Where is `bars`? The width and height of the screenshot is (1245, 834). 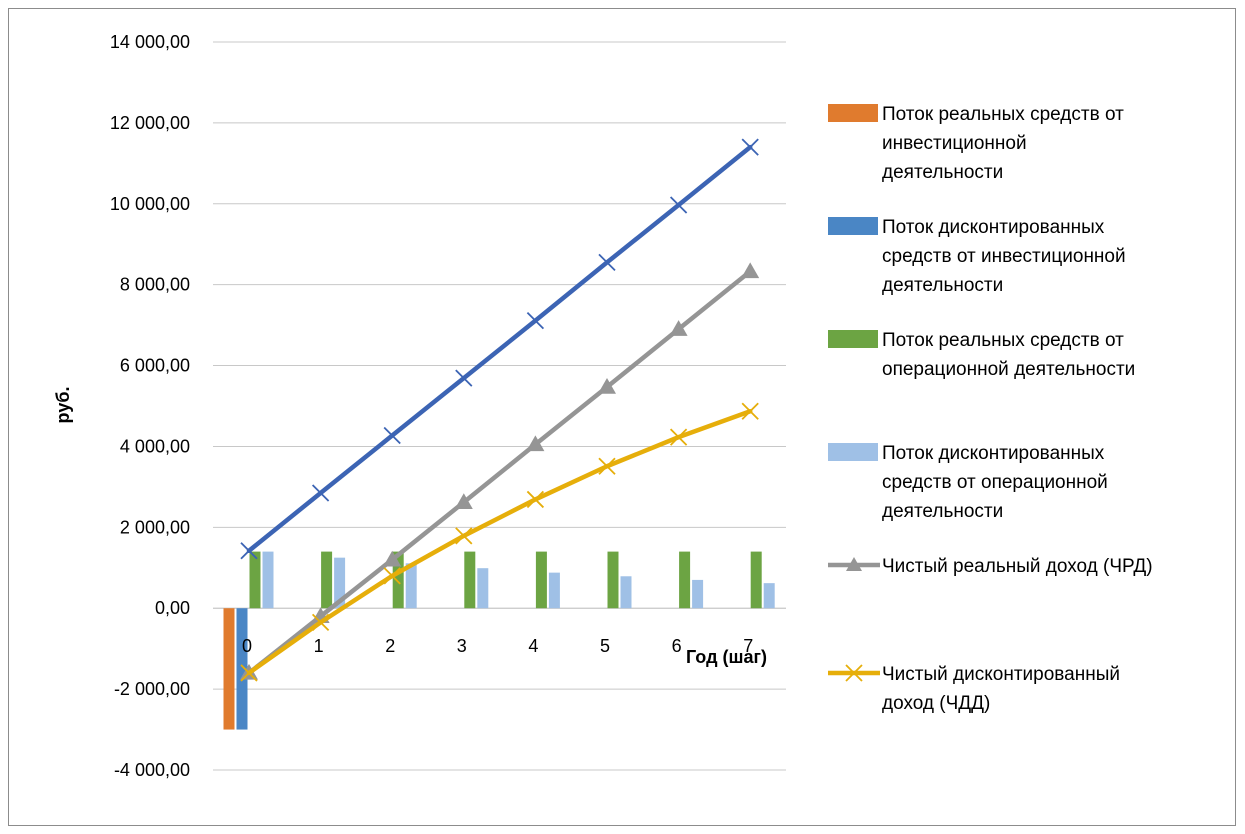
bars is located at coordinates (499, 640).